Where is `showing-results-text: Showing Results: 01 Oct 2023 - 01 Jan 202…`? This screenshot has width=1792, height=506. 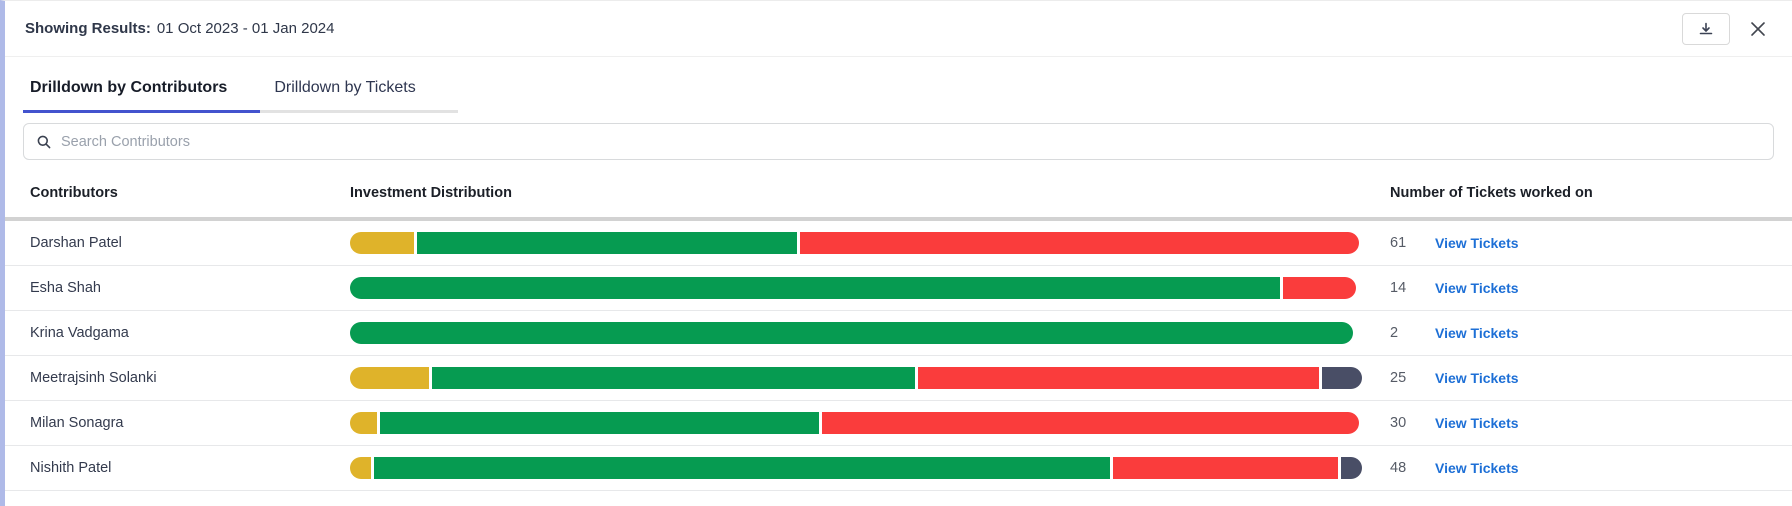 showing-results-text: Showing Results: 01 Oct 2023 - 01 Jan 202… is located at coordinates (179, 28).